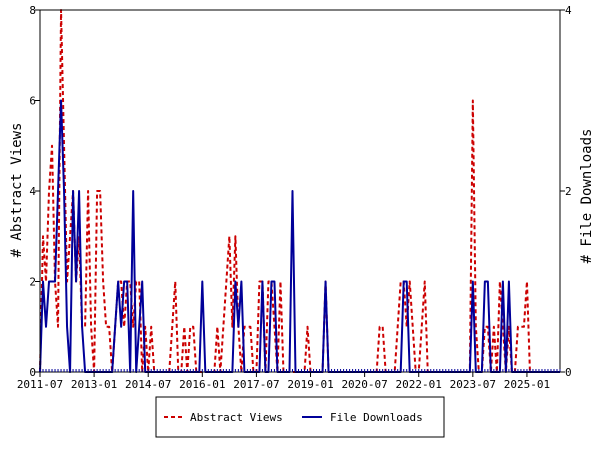 This screenshot has height=450, width=600. Describe the element at coordinates (256, 384) in the screenshot. I see `x-tick-label: 2017-07` at that location.